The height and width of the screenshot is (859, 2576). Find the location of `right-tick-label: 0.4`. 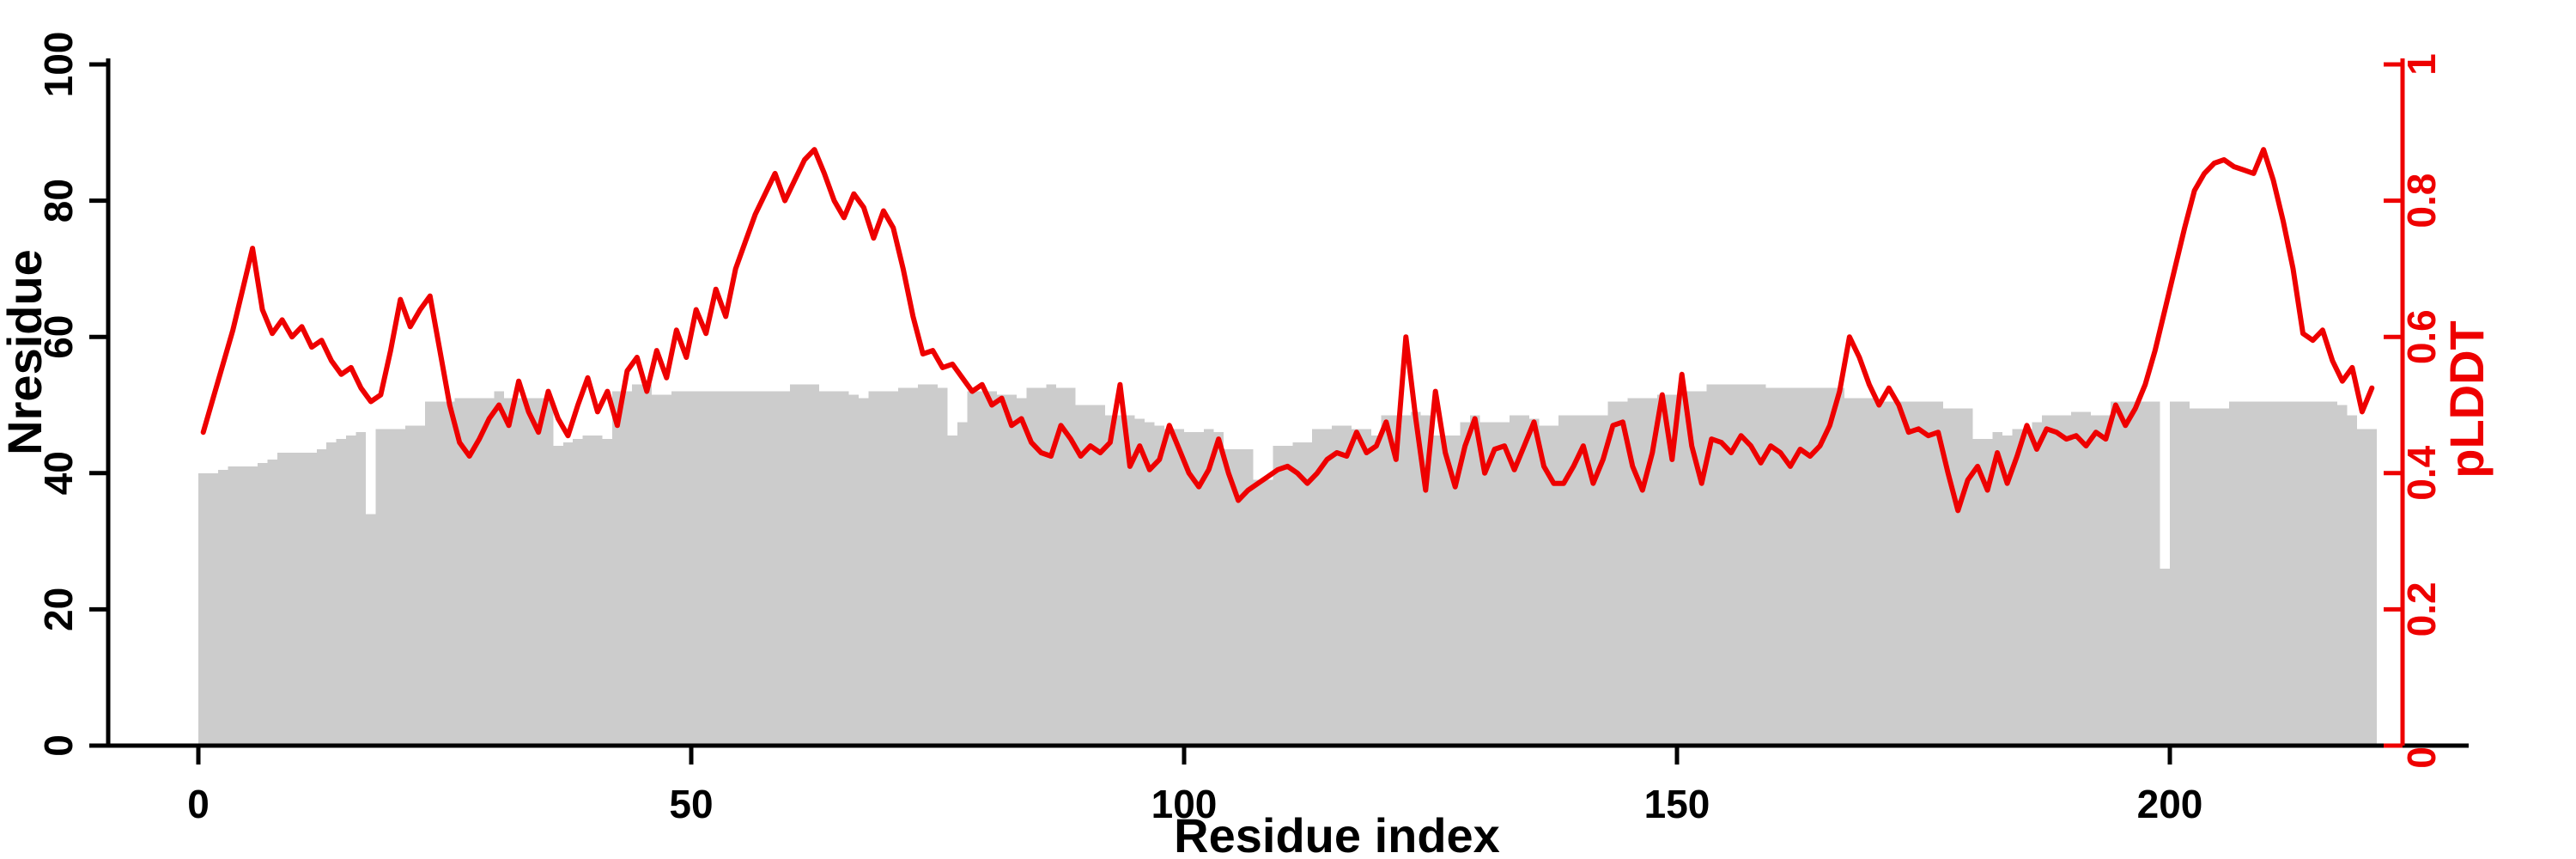

right-tick-label: 0.4 is located at coordinates (2421, 473).